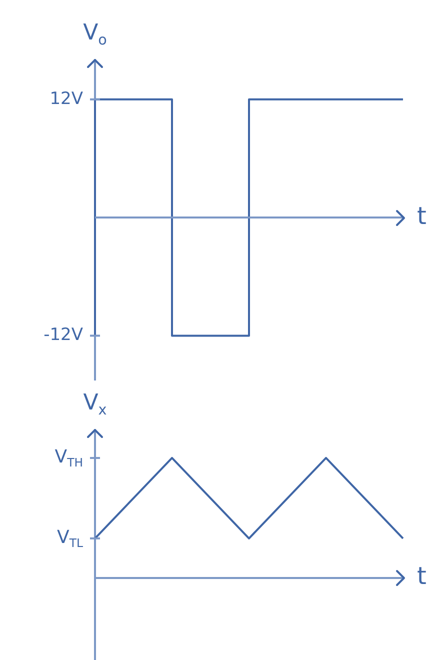 The image size is (440, 660). Describe the element at coordinates (67, 98) in the screenshot. I see `y-tick-label: 12V` at that location.